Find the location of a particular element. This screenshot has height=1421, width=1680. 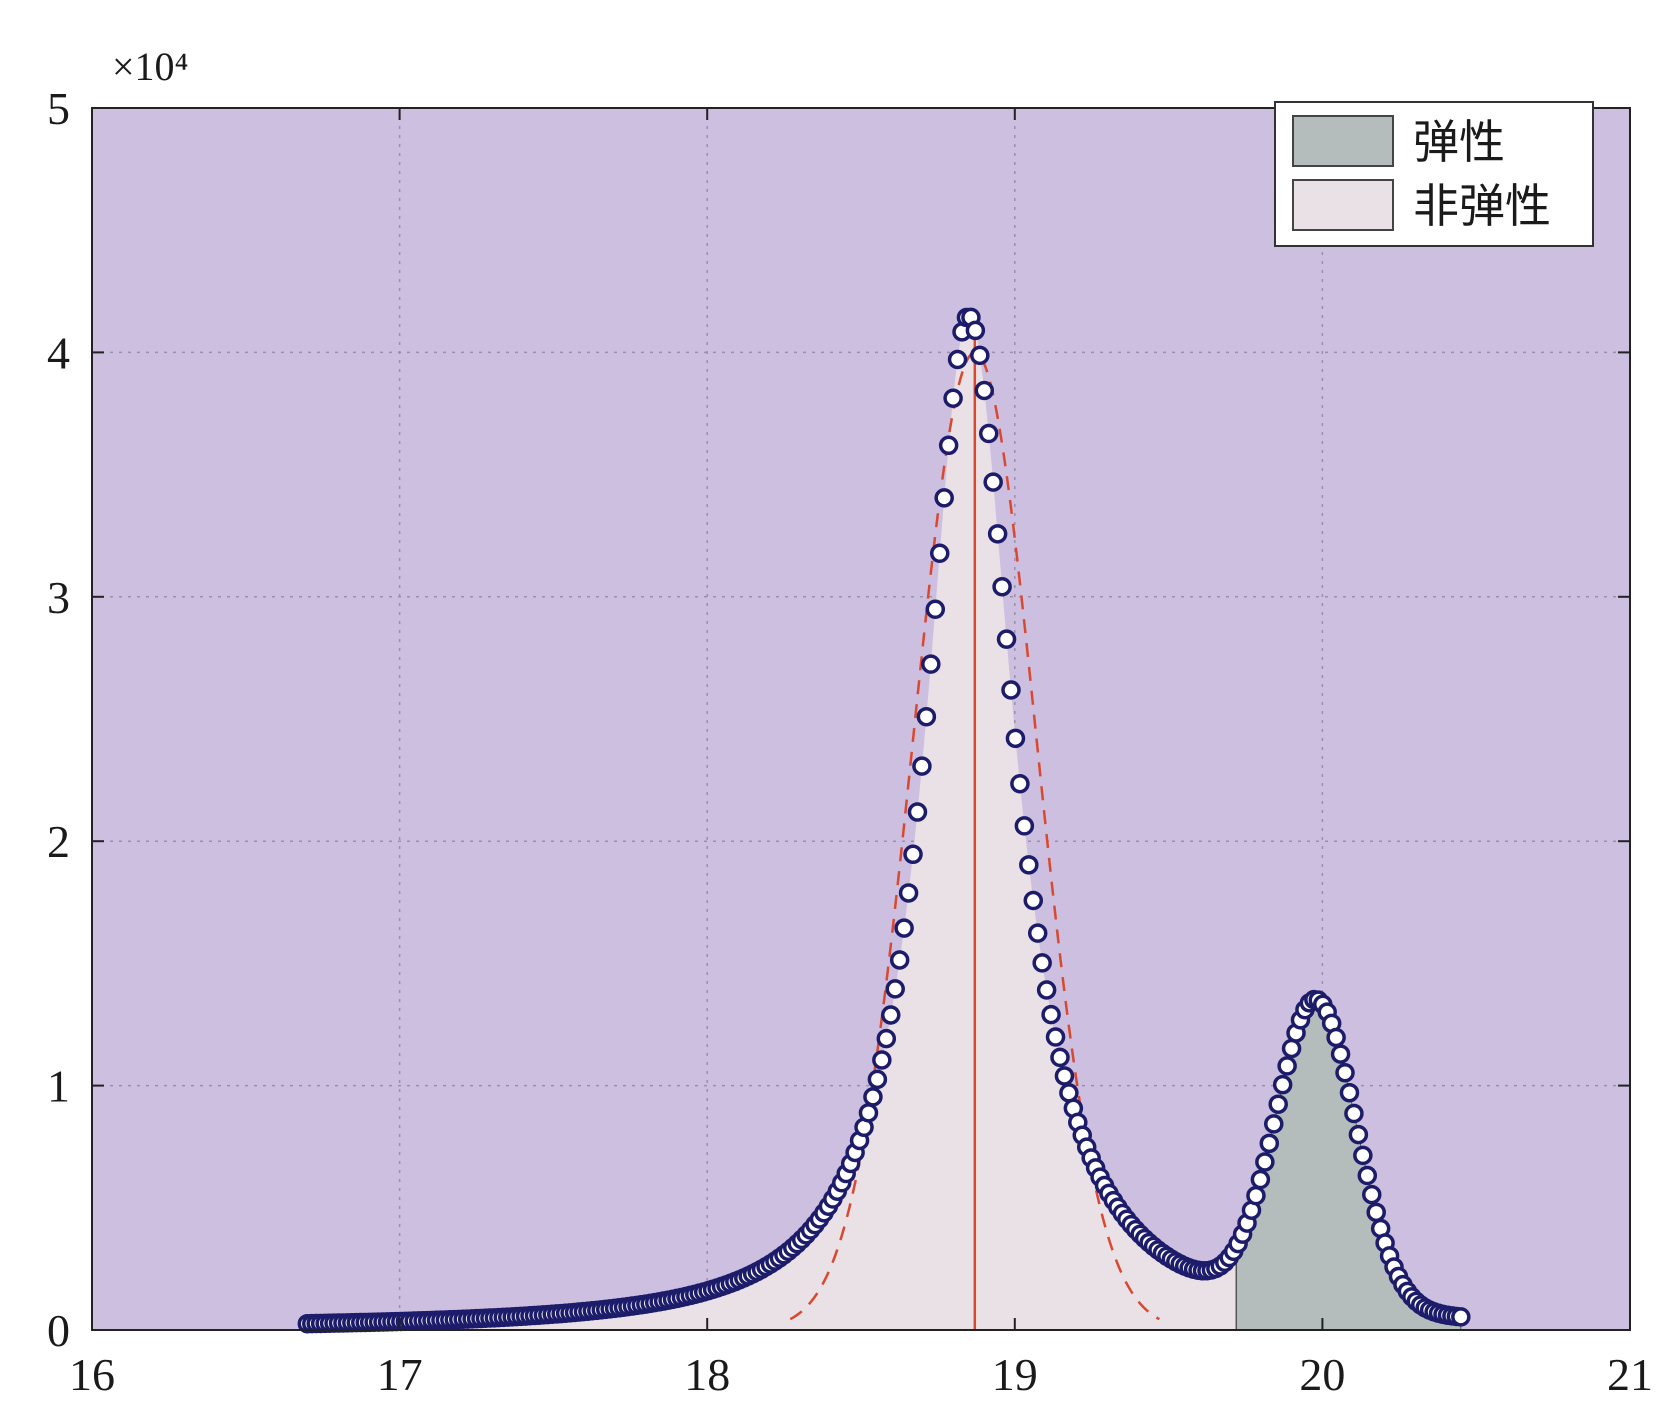

legend-label: 弹性 is located at coordinates (1459, 142).